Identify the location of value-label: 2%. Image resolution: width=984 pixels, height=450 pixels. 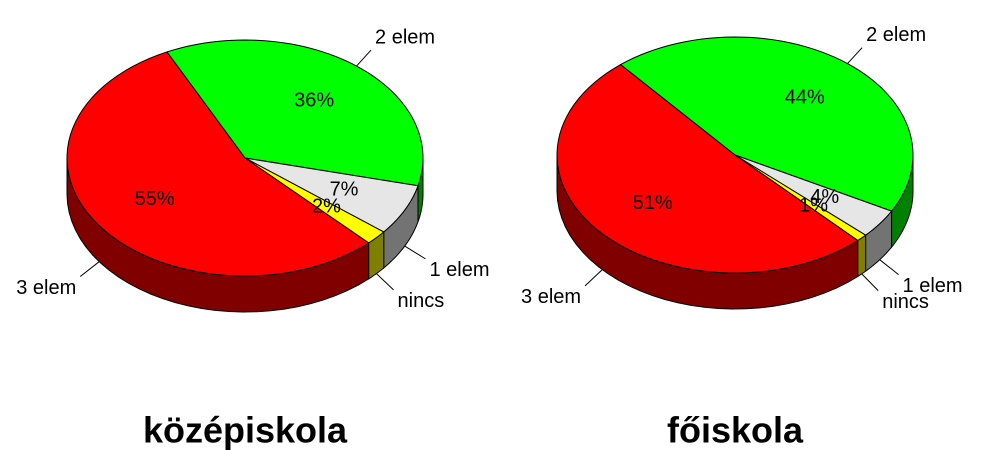
(326, 207).